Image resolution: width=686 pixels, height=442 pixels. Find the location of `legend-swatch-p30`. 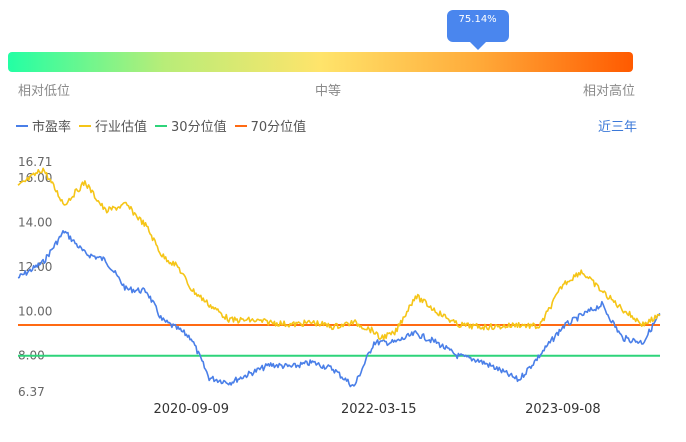

legend-swatch-p30 is located at coordinates (161, 125).